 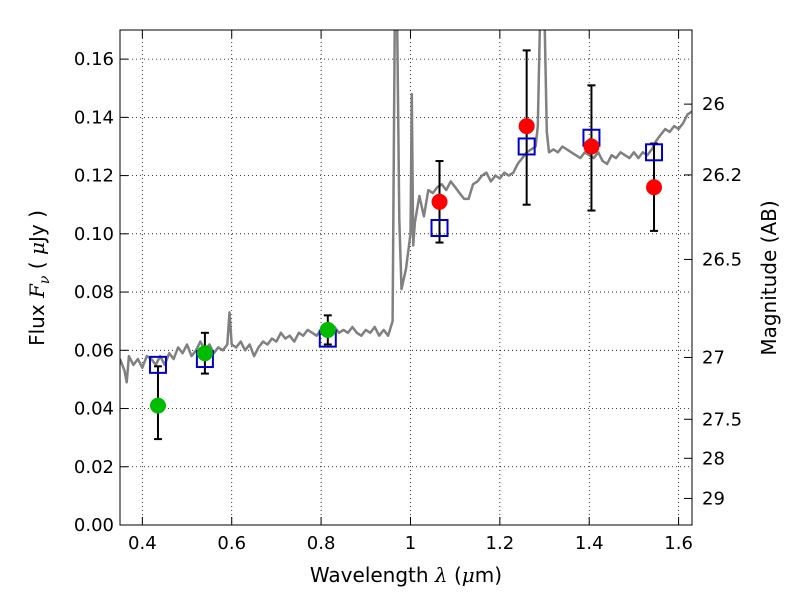 I want to click on mag-tick-label: 26, so click(x=713, y=104).